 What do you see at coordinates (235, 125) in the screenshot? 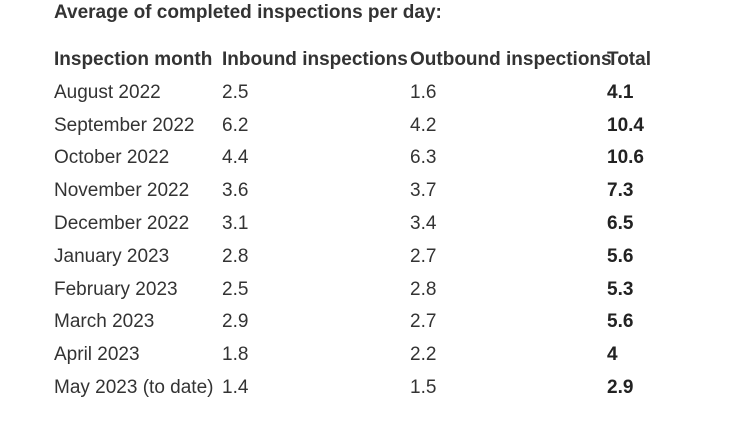
I see `inbound-cell: 6.2` at bounding box center [235, 125].